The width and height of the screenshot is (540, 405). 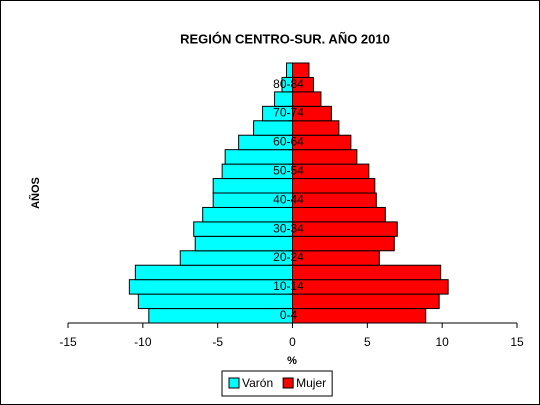 What do you see at coordinates (367, 342) in the screenshot?
I see `x-tick-label: 5` at bounding box center [367, 342].